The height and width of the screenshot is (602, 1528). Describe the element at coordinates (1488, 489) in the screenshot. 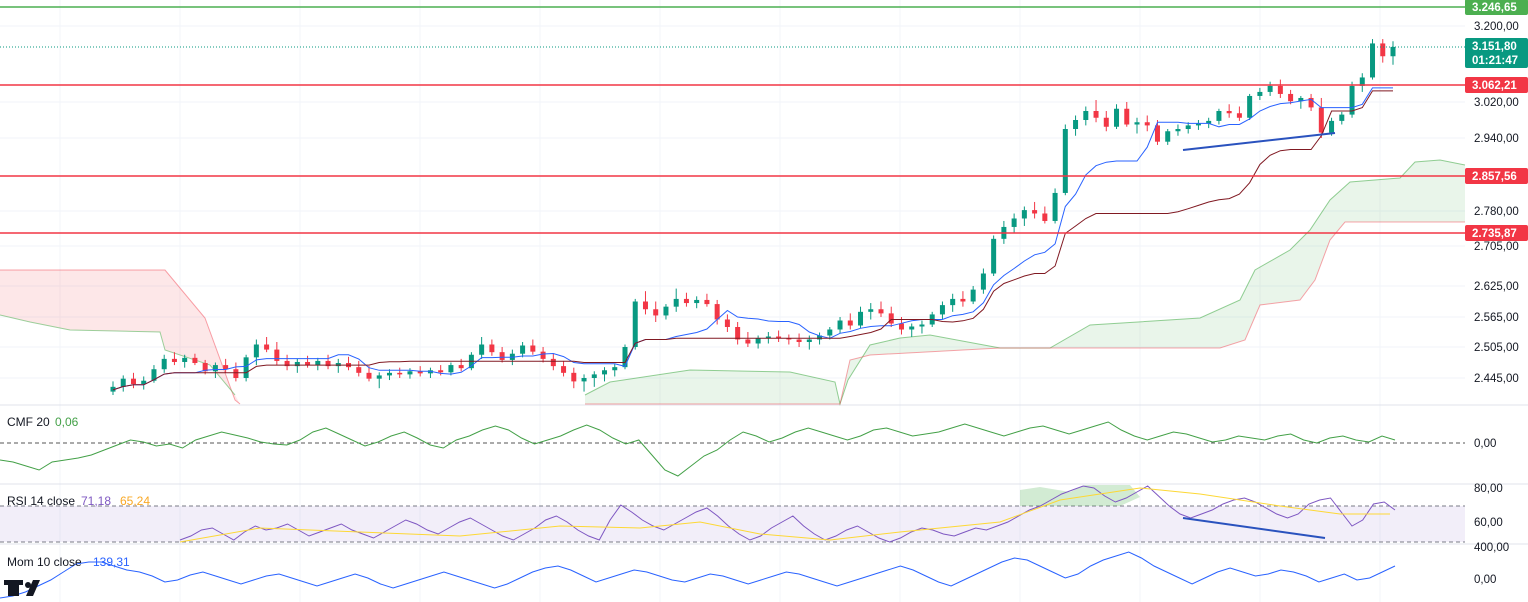

I see `rsi-tick-80: 80,00` at that location.